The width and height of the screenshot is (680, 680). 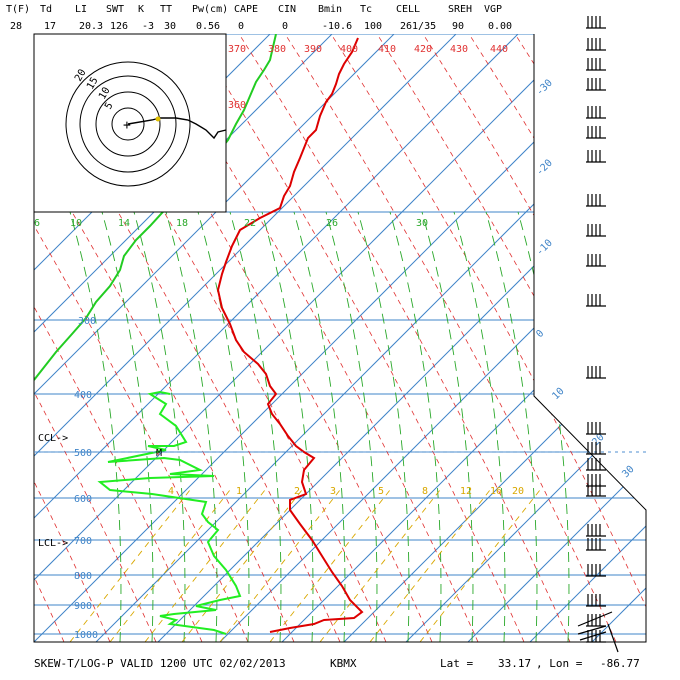 What do you see at coordinates (124, 223) in the screenshot?
I see `theta-e-label: 14` at bounding box center [124, 223].